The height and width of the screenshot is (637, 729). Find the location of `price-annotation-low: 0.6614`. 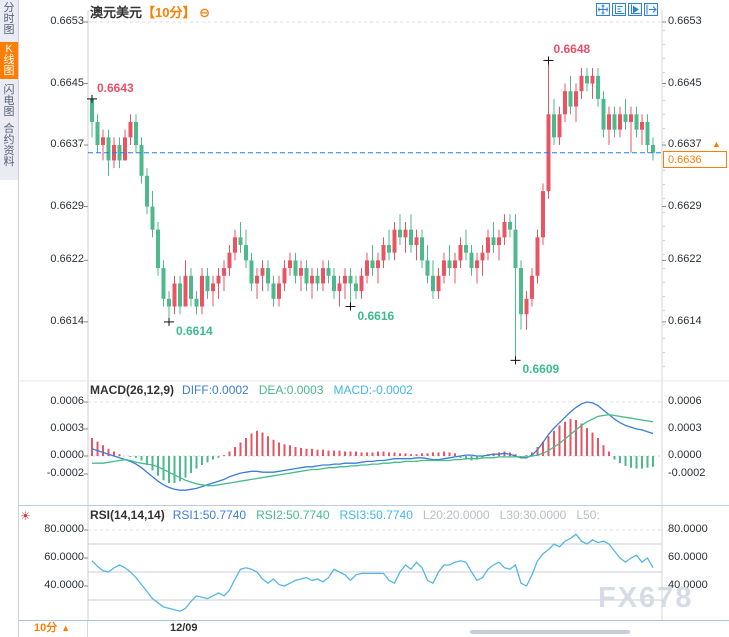

price-annotation-low: 0.6614 is located at coordinates (194, 330).